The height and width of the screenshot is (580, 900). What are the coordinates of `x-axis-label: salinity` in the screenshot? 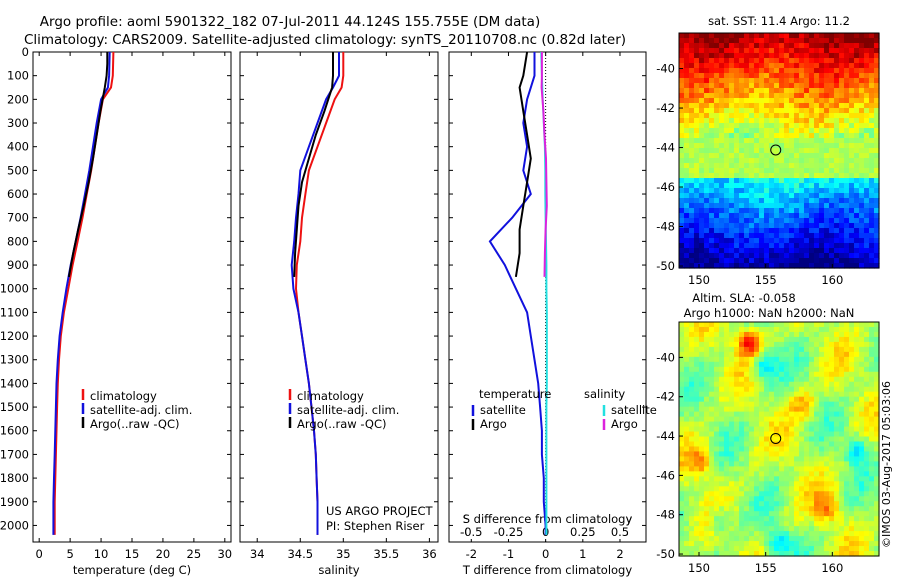 It's located at (338, 570).